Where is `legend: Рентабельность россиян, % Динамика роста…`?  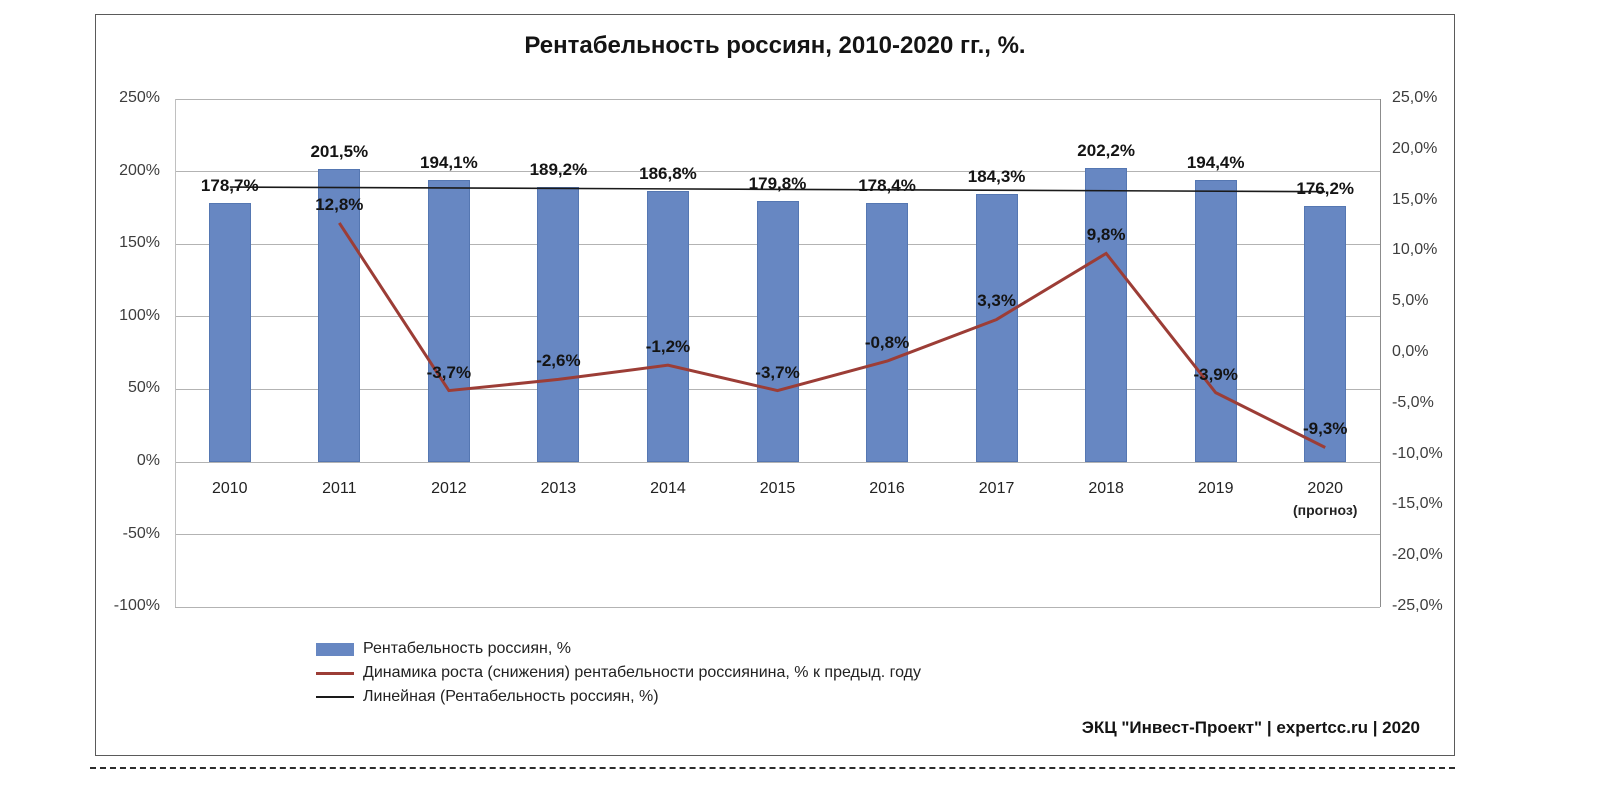
legend: Рентабельность россиян, % Динамика роста… is located at coordinates (618, 676).